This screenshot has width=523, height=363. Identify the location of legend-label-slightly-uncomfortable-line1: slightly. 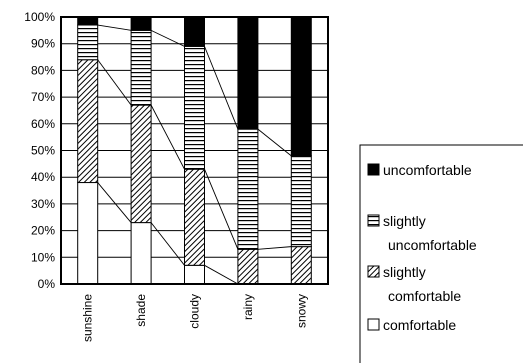
(404, 221).